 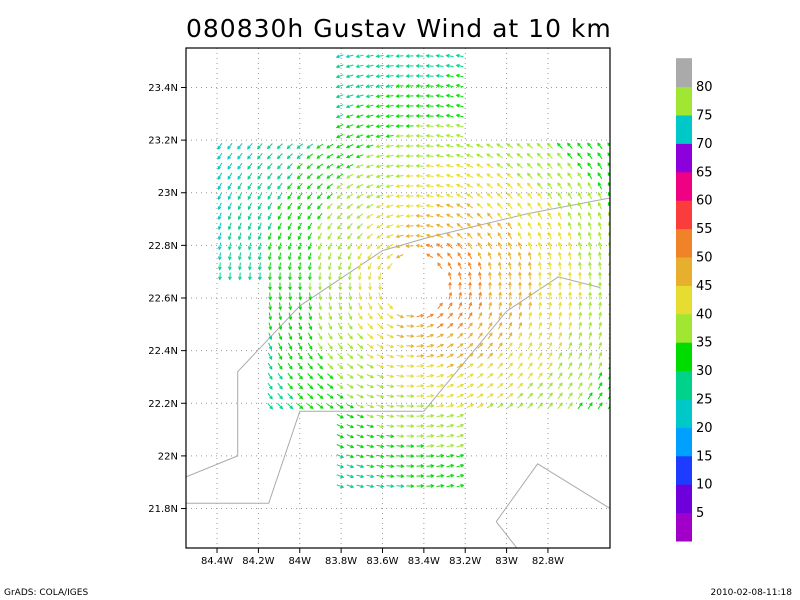 What do you see at coordinates (506, 534) in the screenshot?
I see `coastline` at bounding box center [506, 534].